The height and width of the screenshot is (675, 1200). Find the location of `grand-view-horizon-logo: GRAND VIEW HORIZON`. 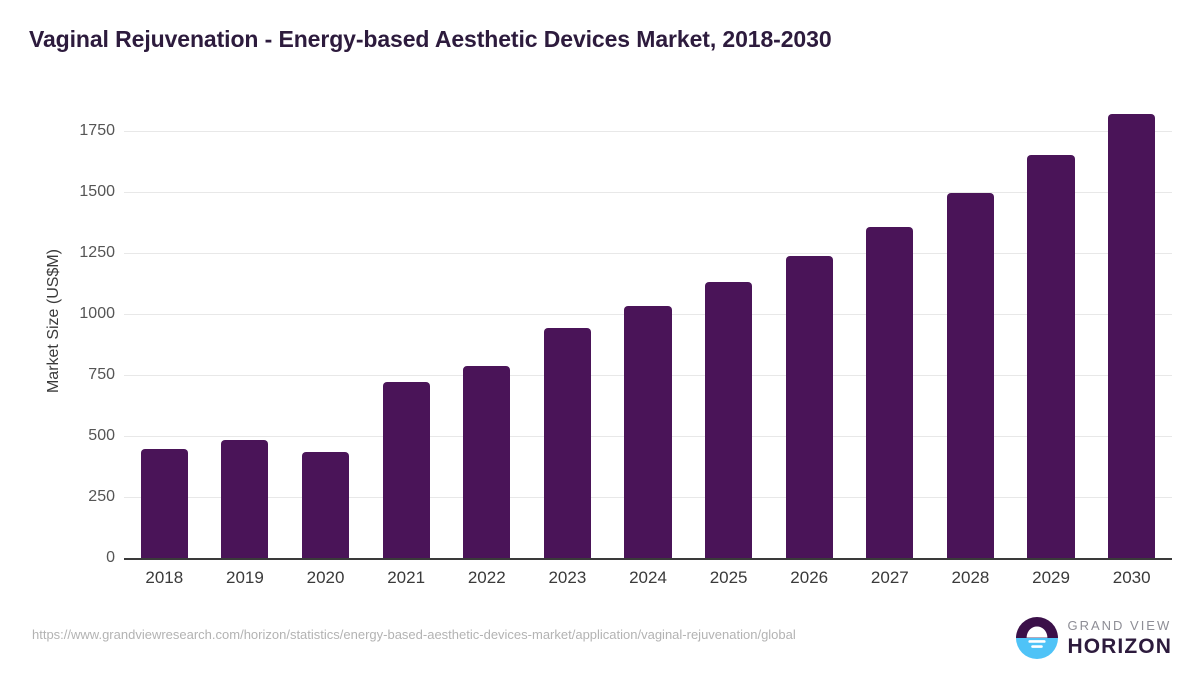

grand-view-horizon-logo: GRAND VIEW HORIZON is located at coordinates (1094, 638).